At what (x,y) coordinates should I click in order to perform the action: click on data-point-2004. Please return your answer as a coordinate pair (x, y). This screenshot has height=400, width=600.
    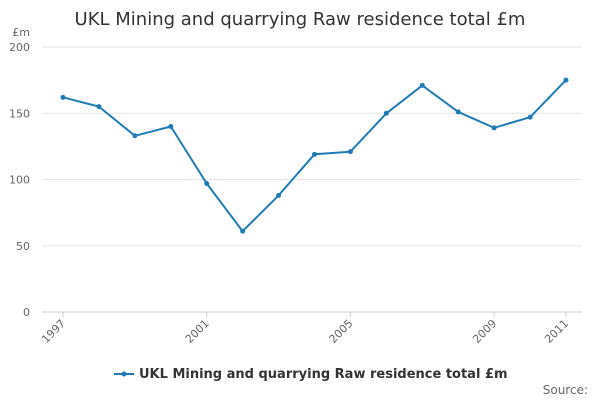
    Looking at the image, I should click on (314, 154).